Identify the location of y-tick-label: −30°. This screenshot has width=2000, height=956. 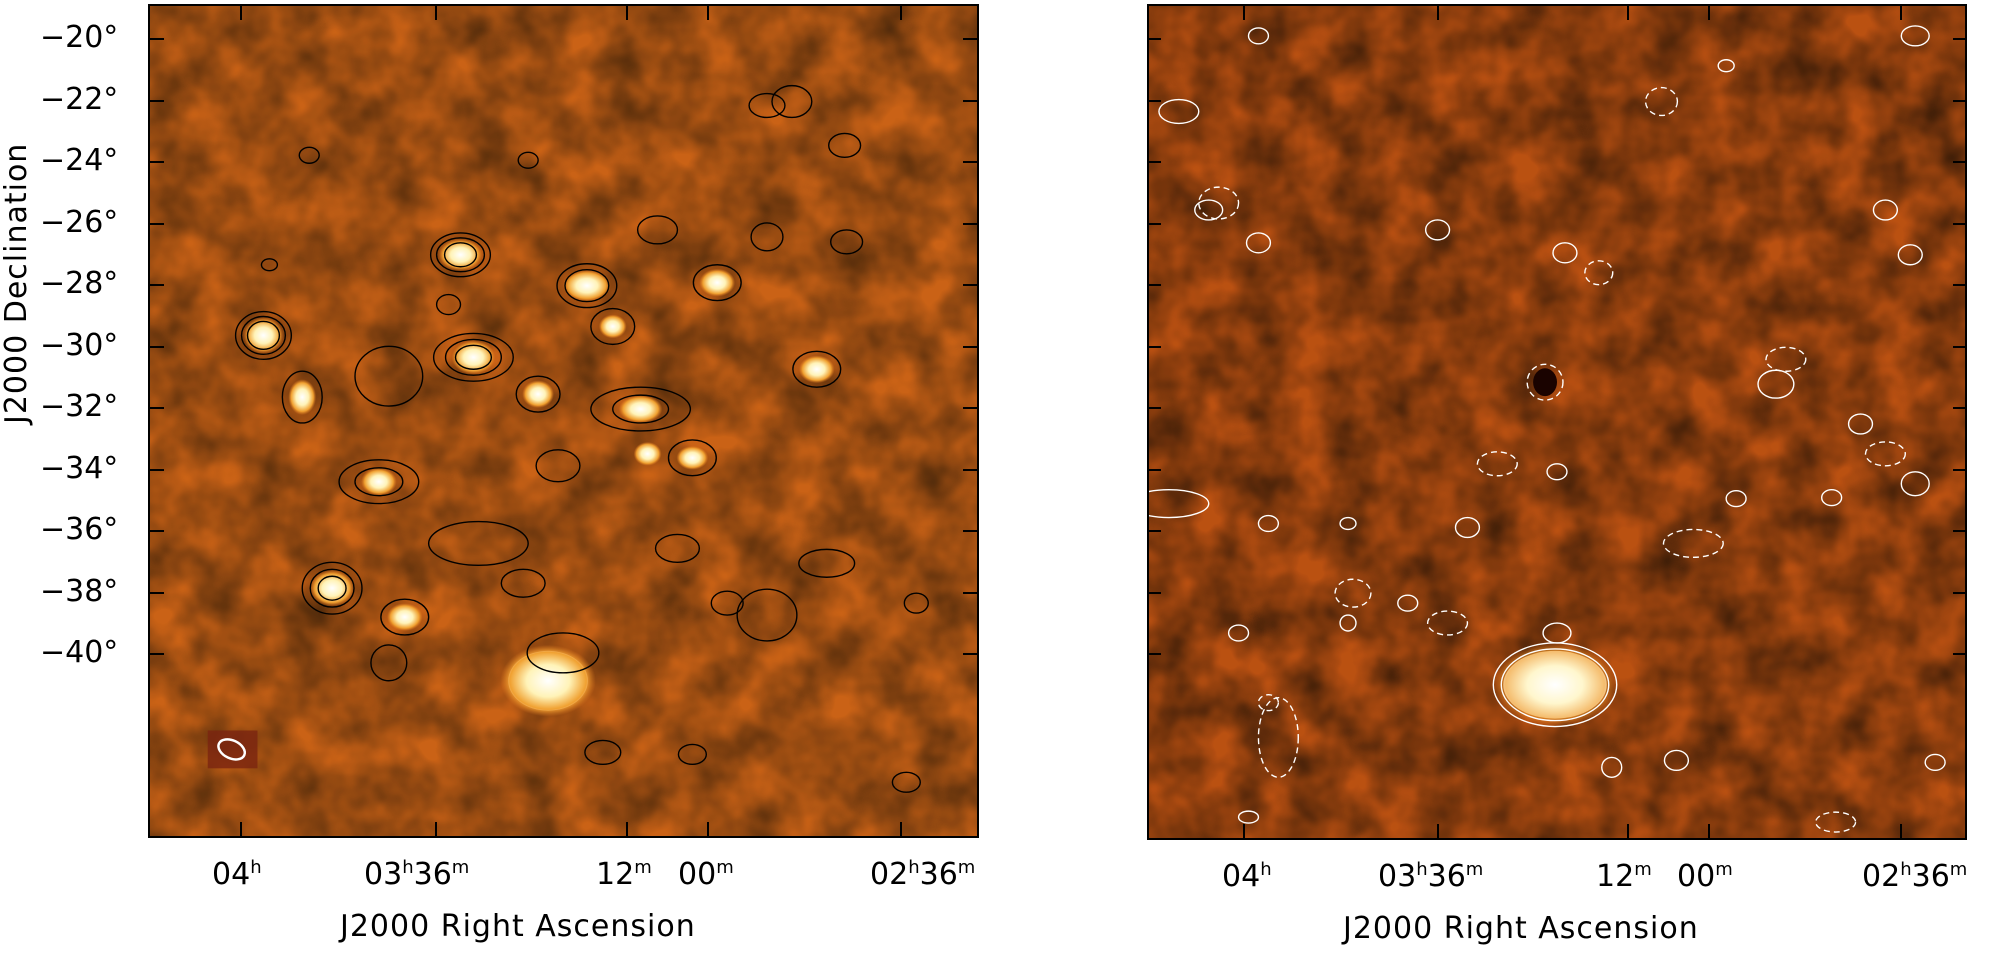
(79, 345).